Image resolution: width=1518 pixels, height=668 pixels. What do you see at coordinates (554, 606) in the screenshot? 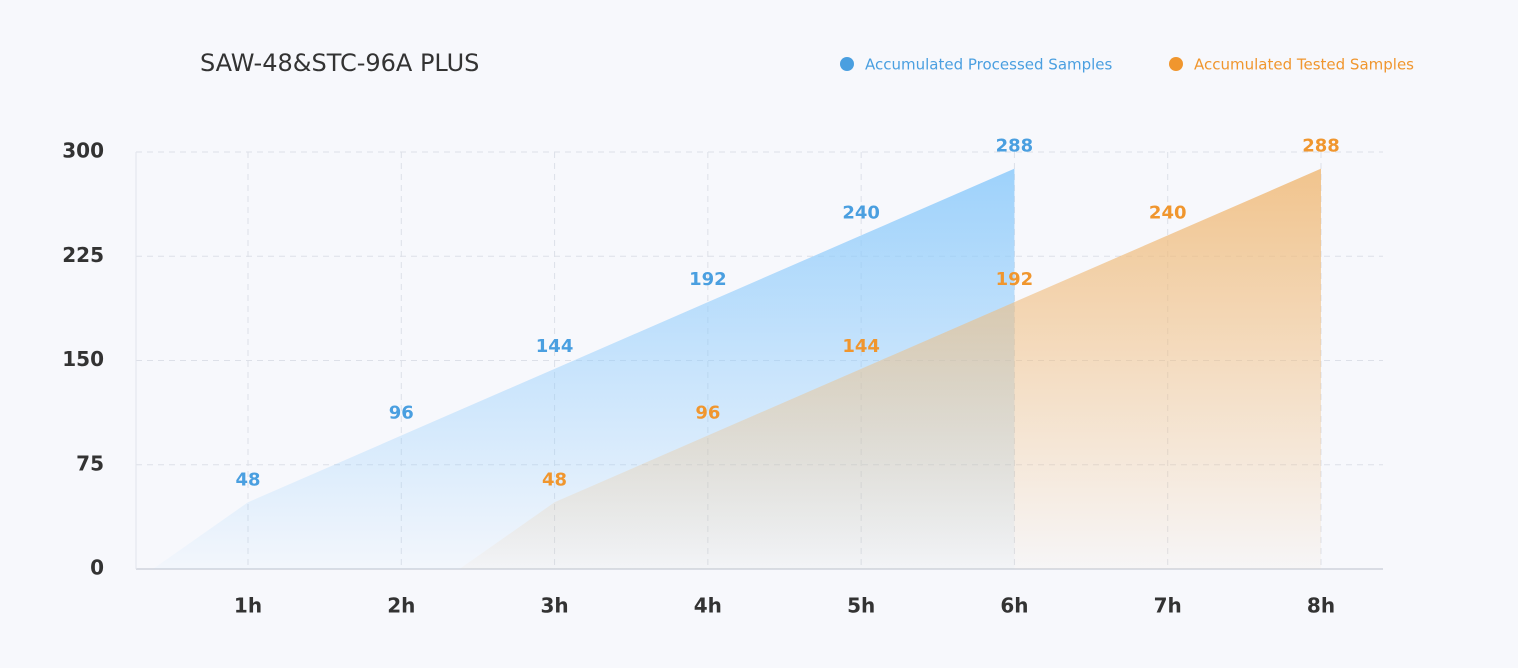
I see `x-tick-label: 3h` at bounding box center [554, 606].